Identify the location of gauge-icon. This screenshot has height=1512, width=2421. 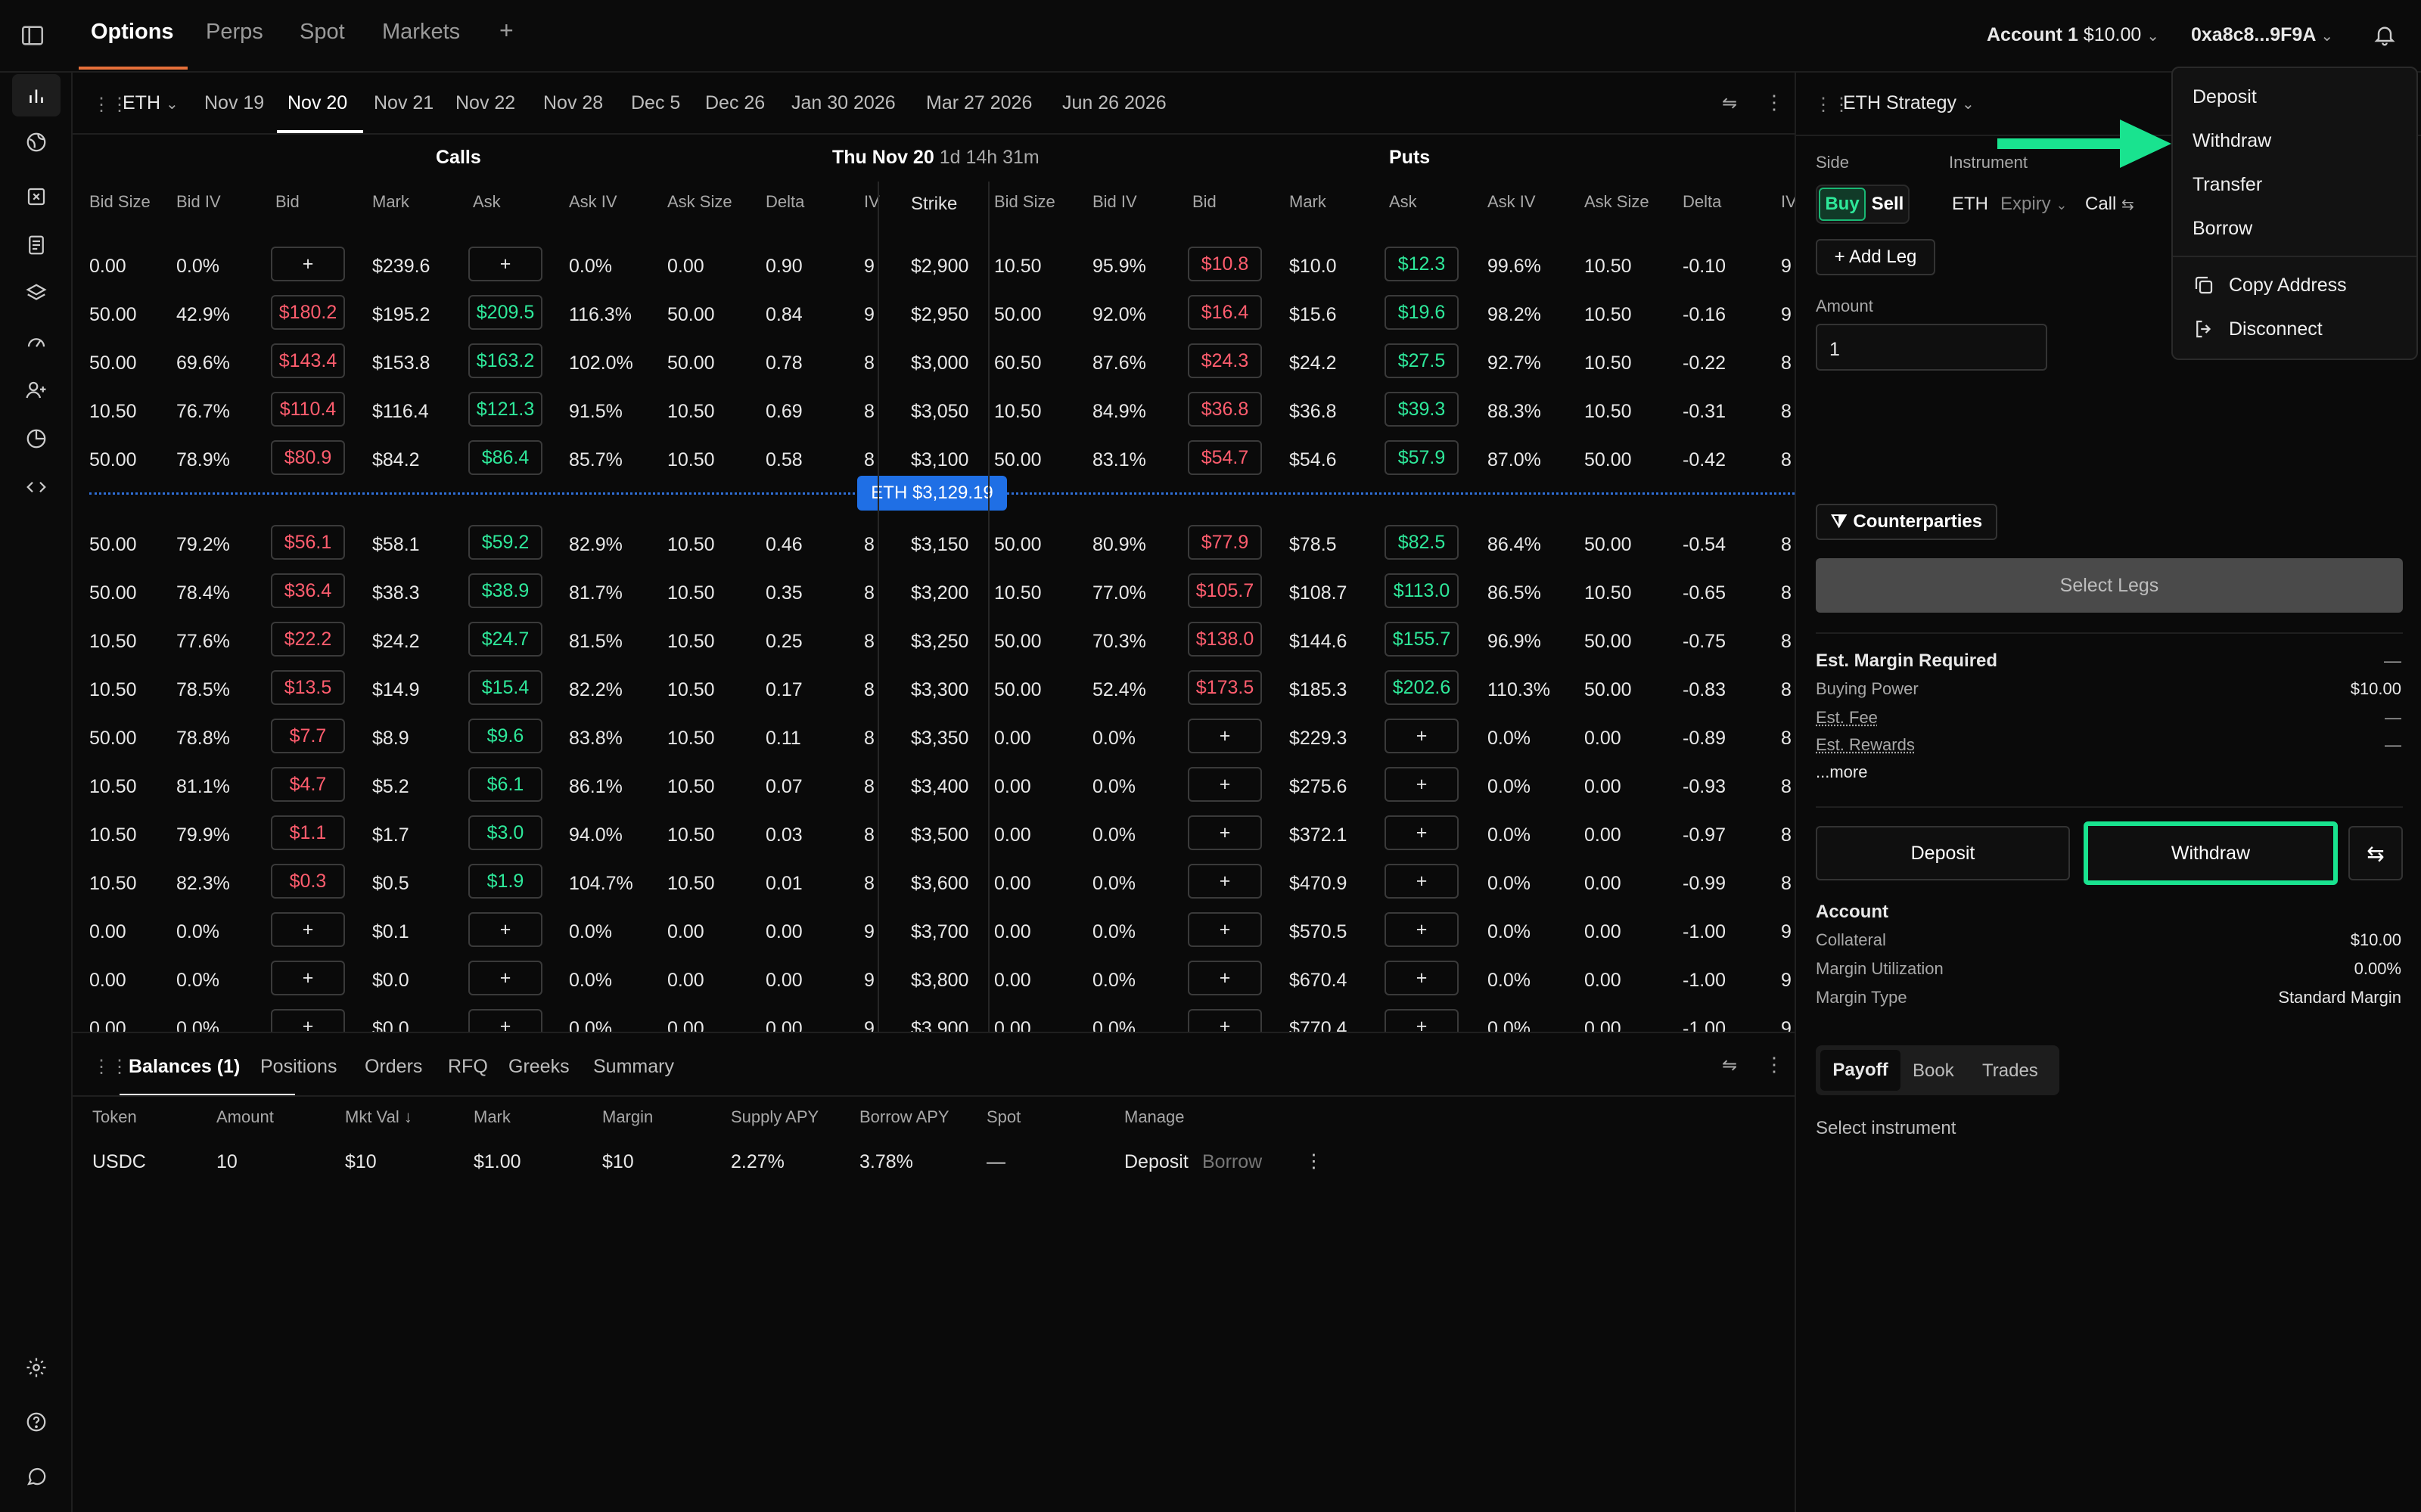
(36, 342).